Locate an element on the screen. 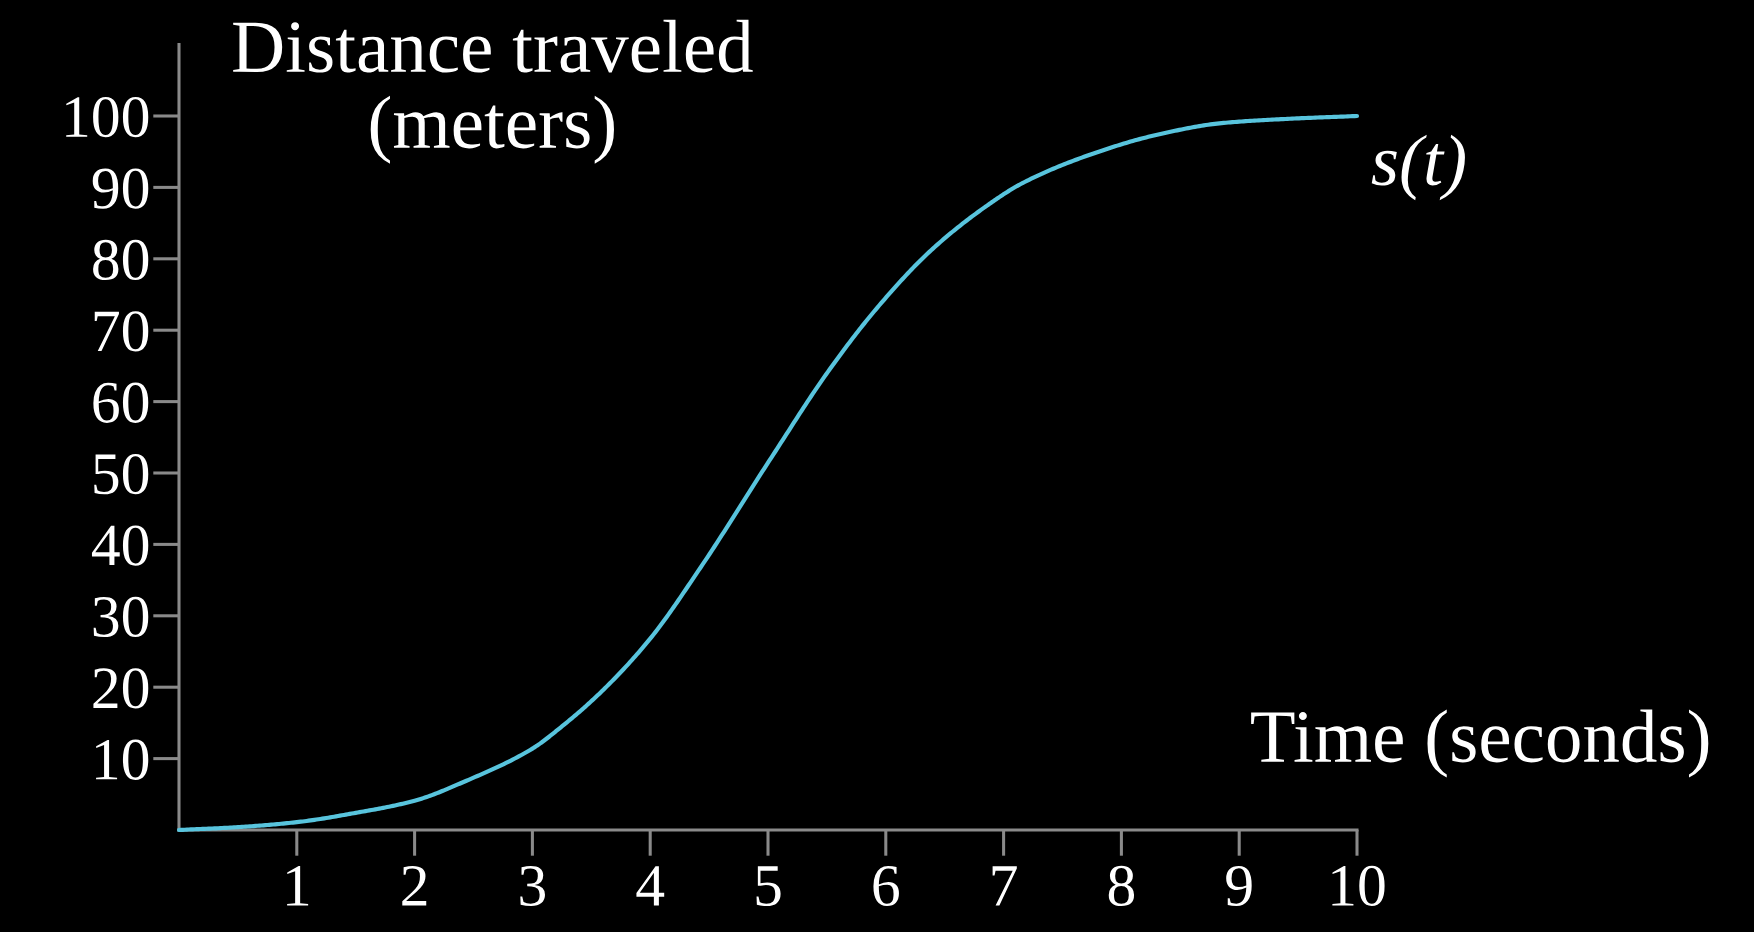  x-tick-label: 7 is located at coordinates (1004, 886).